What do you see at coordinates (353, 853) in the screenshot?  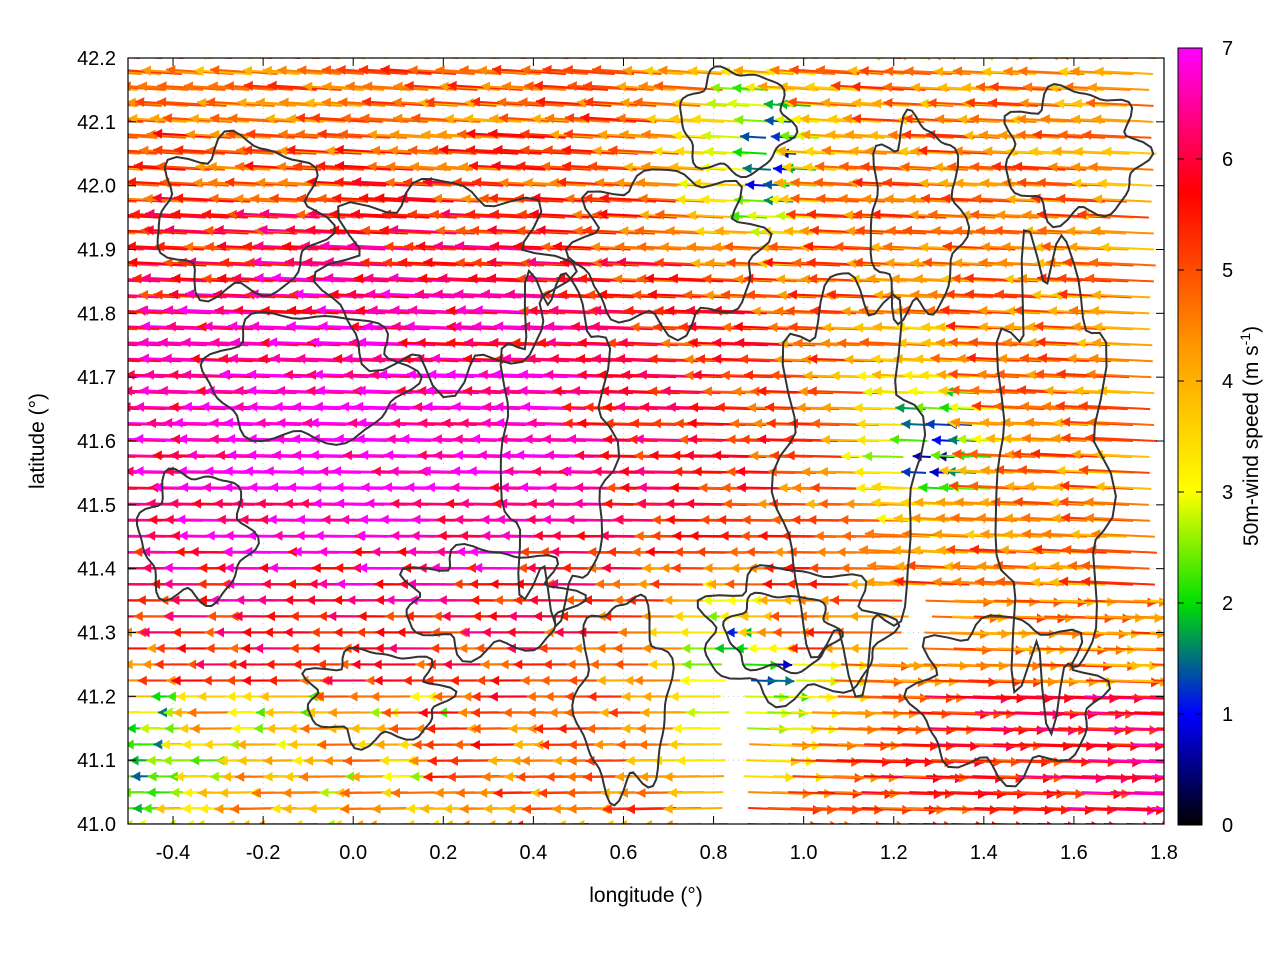 I see `x-tick-label: 0.0` at bounding box center [353, 853].